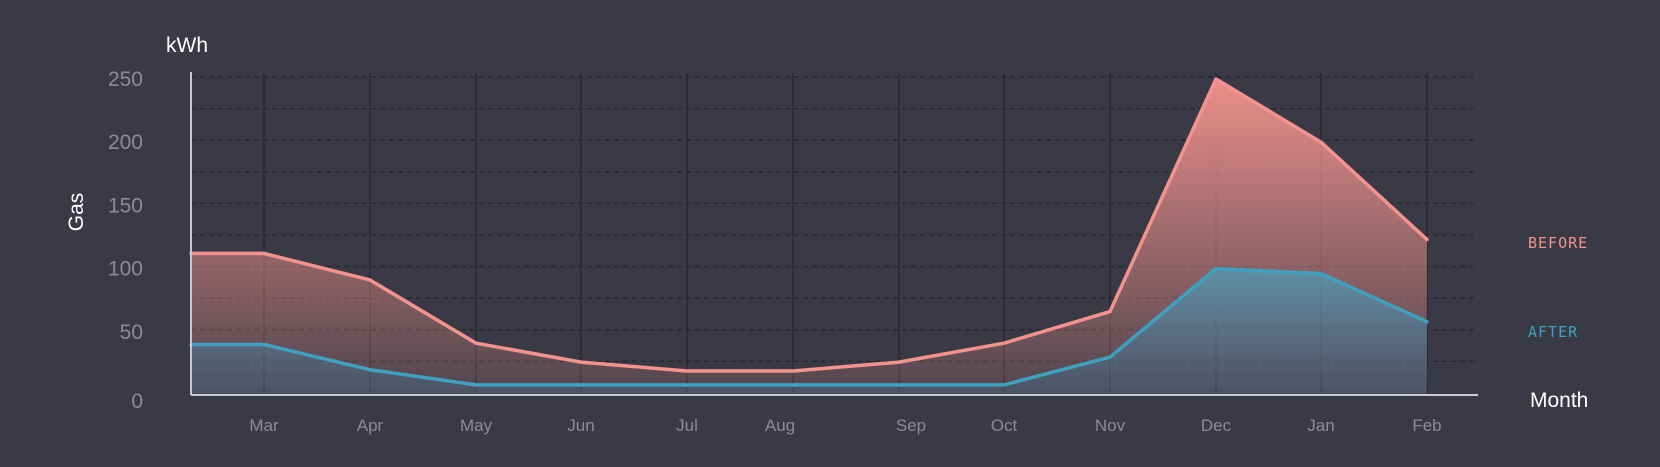 This screenshot has height=467, width=1660. What do you see at coordinates (1110, 357) in the screenshot?
I see `data-point-after-Nov` at bounding box center [1110, 357].